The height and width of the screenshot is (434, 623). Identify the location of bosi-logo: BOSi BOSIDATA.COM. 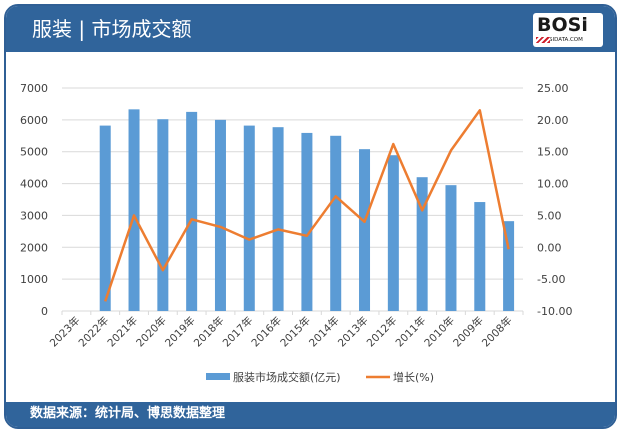
(568, 30).